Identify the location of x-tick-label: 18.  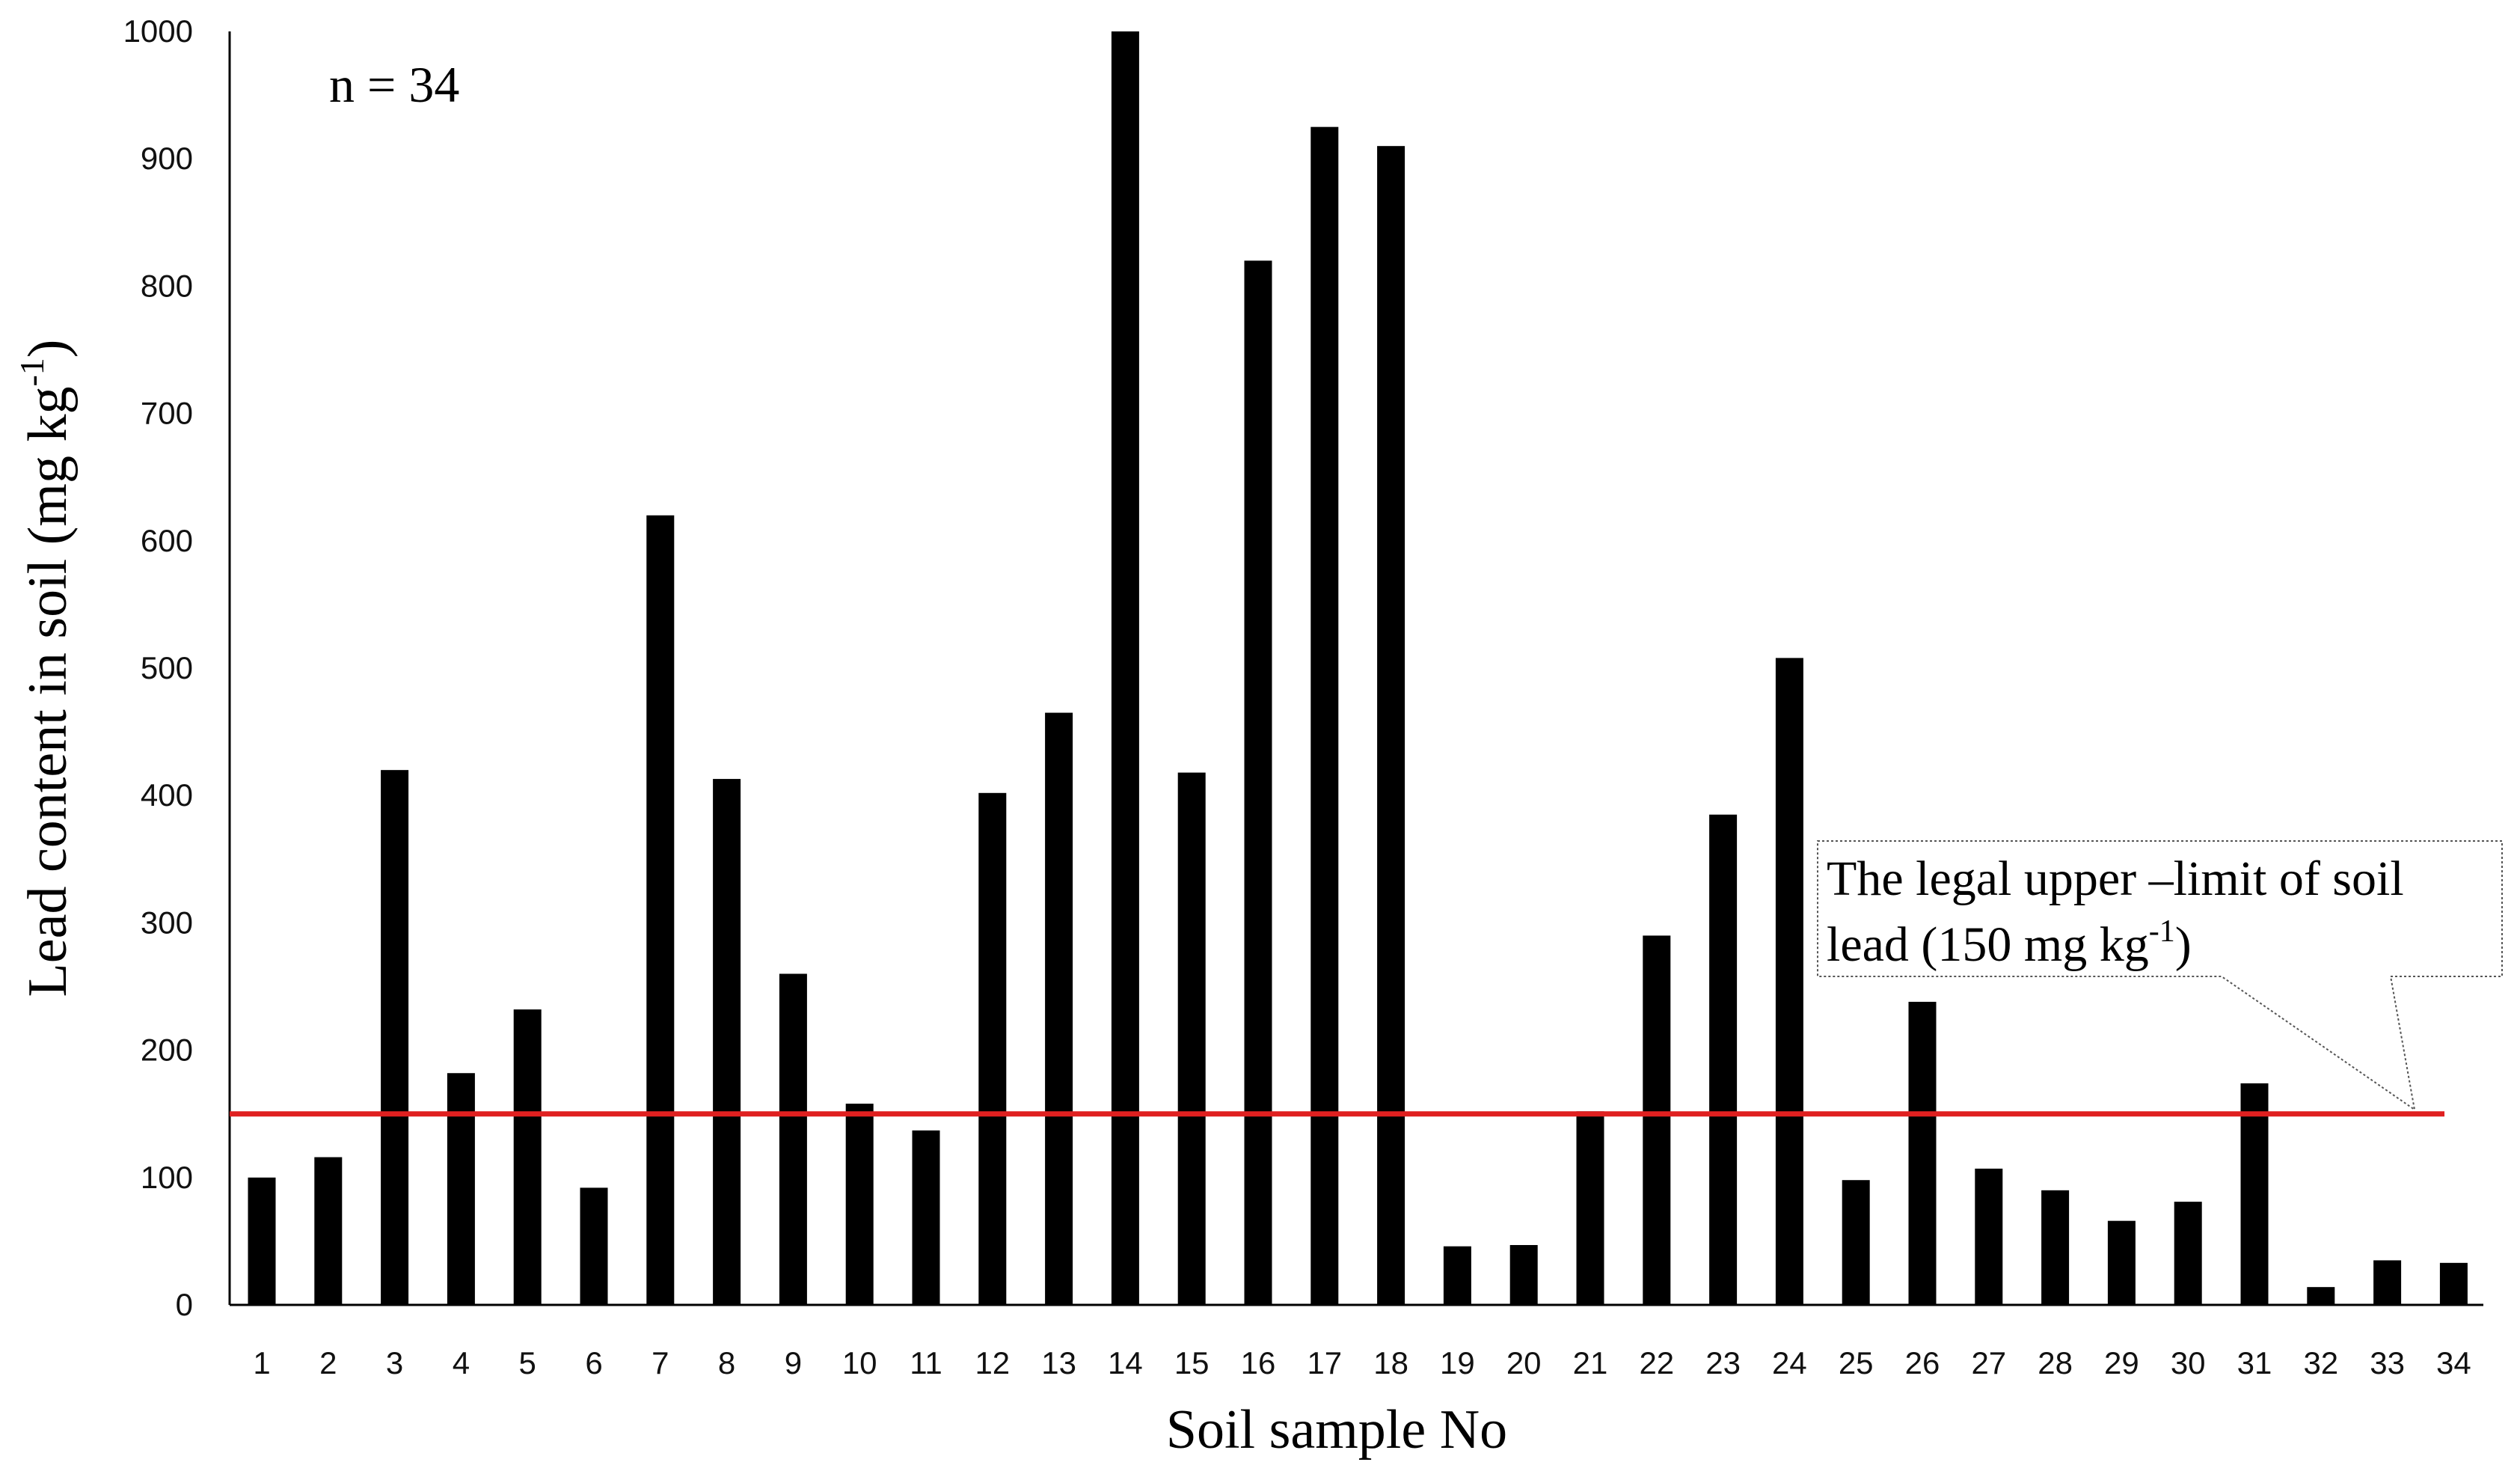
(1390, 1363).